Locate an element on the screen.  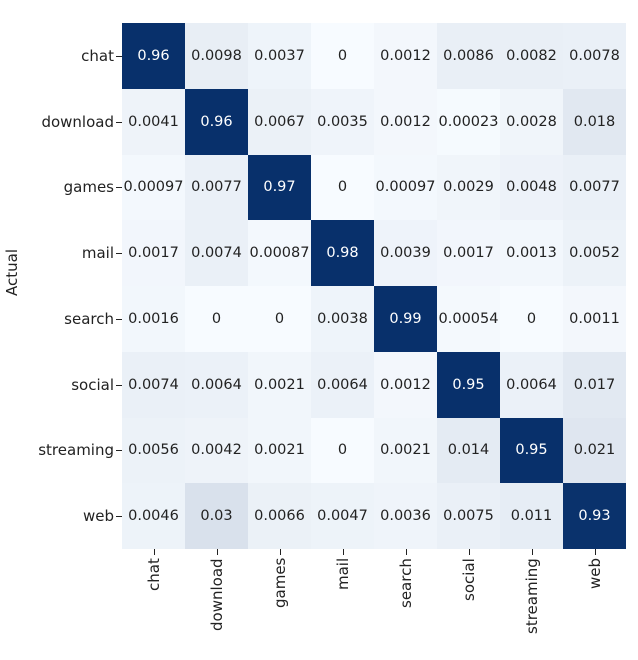
heatmap-cell: 0.0078 is located at coordinates (594, 56).